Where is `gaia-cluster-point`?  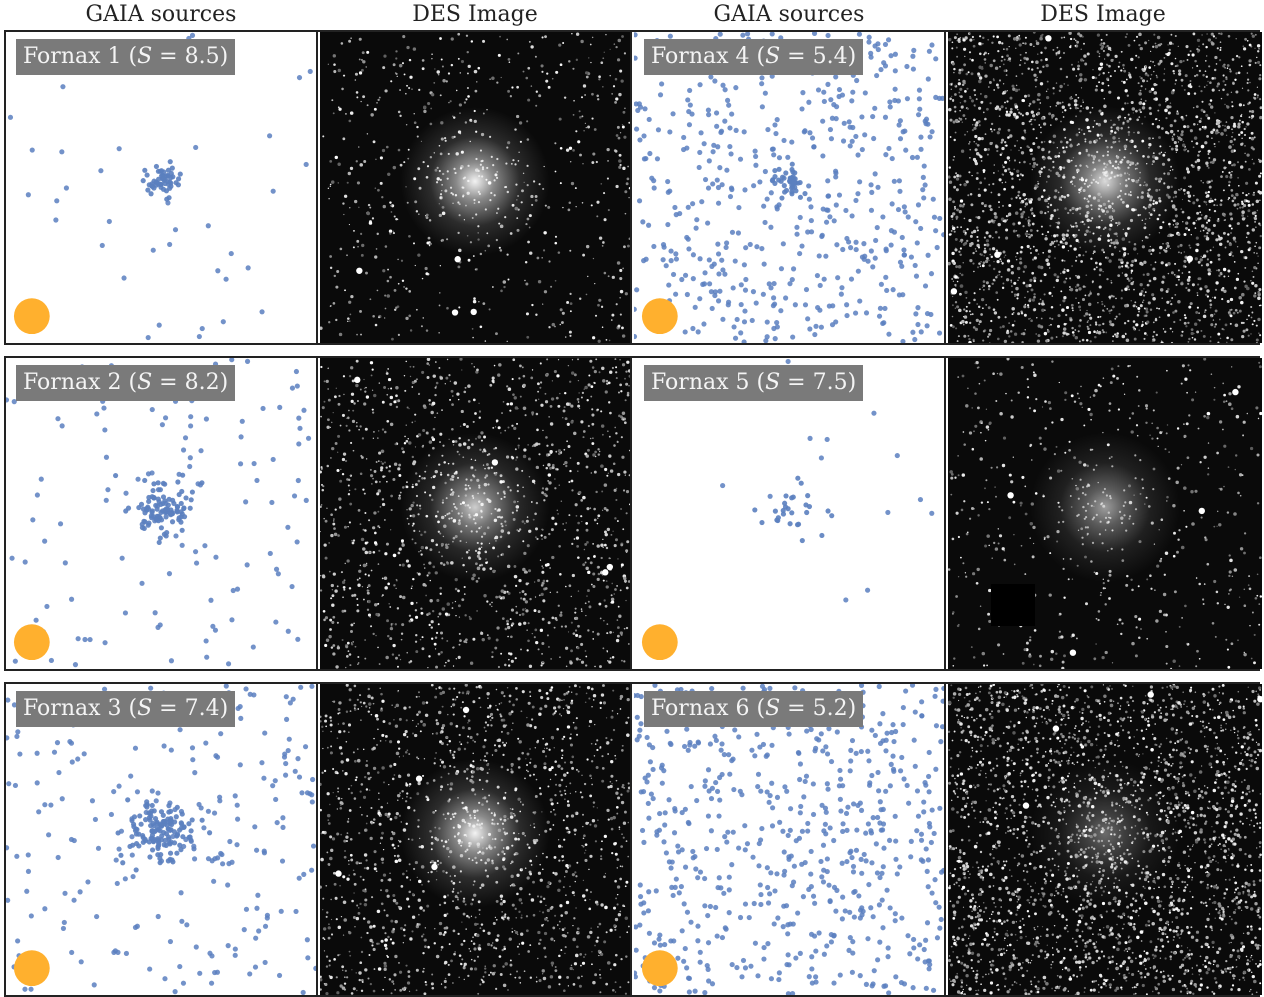 gaia-cluster-point is located at coordinates (178, 507).